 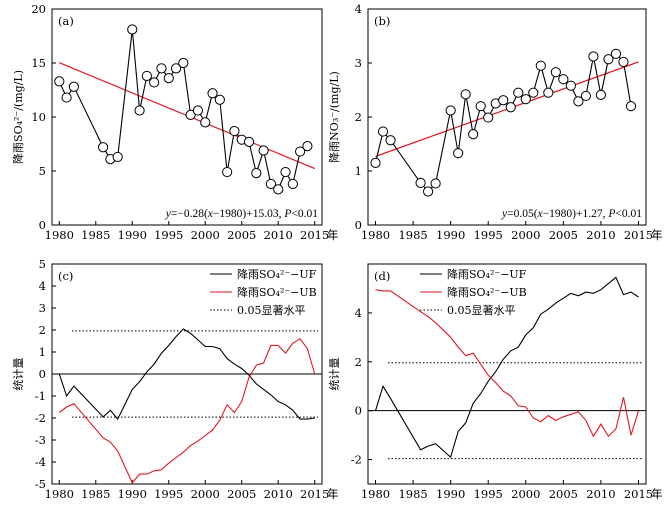 I want to click on y-tick-label: -1, so click(x=40, y=396).